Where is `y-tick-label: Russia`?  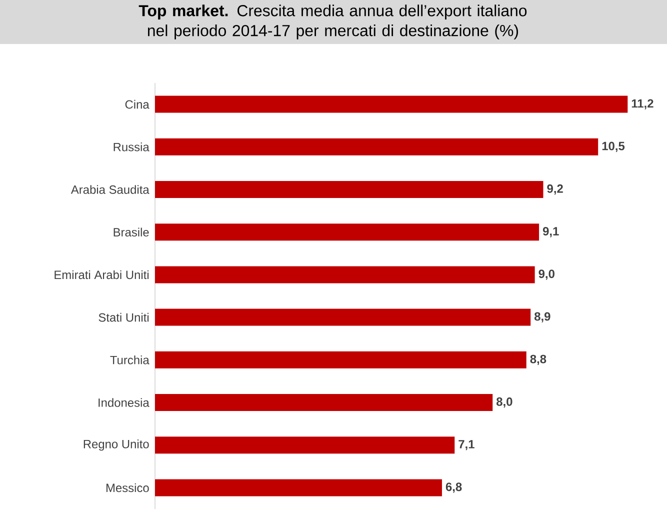
y-tick-label: Russia is located at coordinates (132, 147).